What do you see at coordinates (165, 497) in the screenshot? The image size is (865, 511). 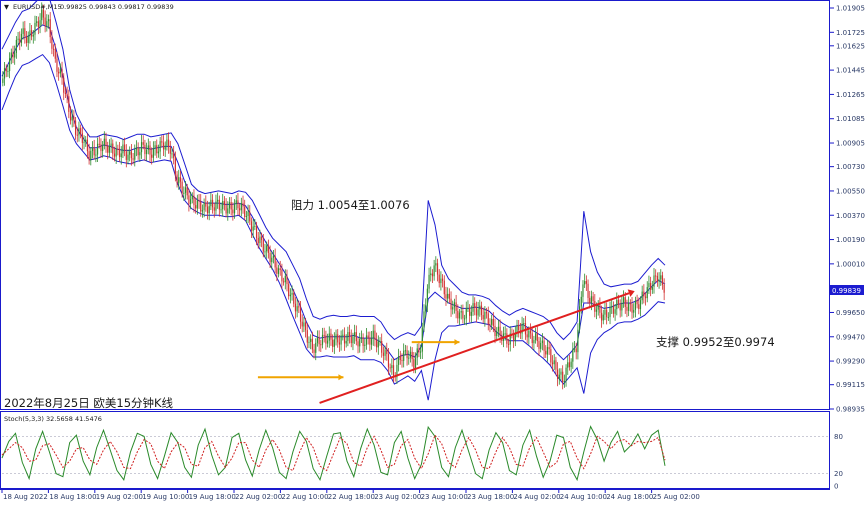 I see `time-tick-label: 19 Aug 10:00` at bounding box center [165, 497].